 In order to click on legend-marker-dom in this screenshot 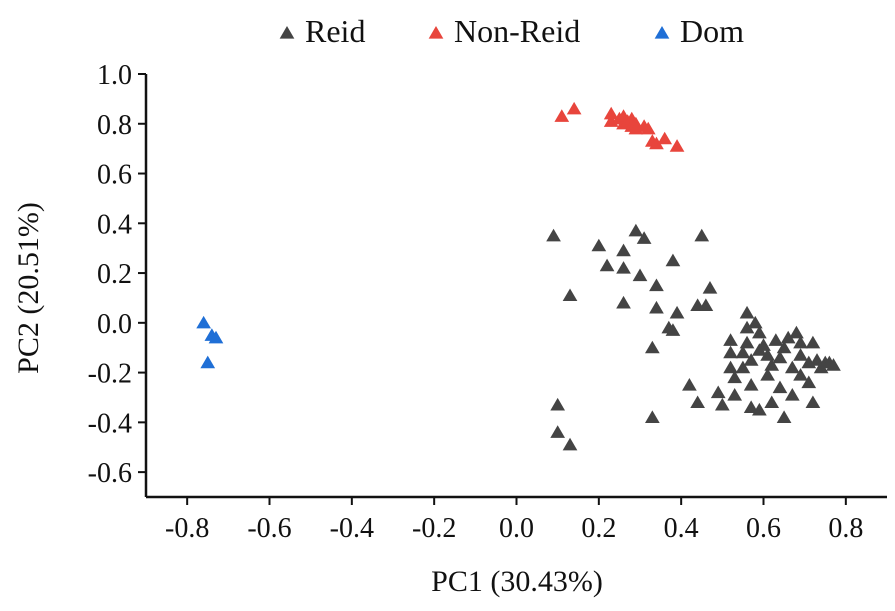, I will do `click(662, 32)`.